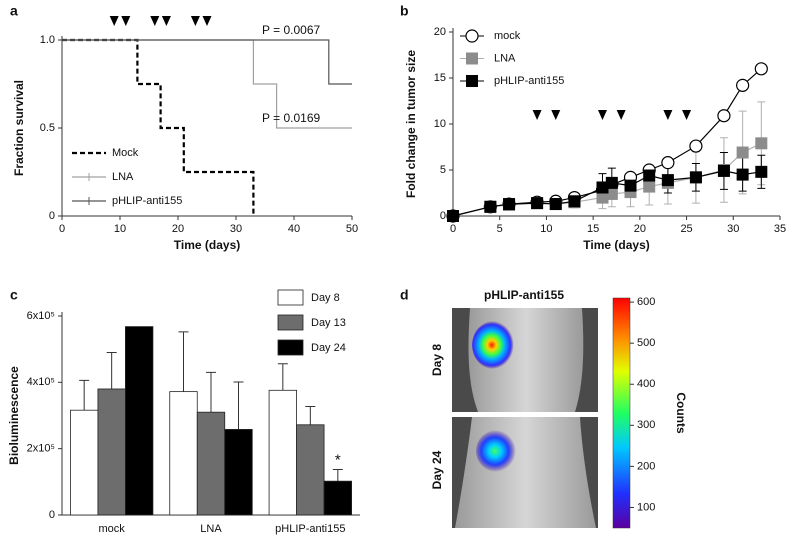 The height and width of the screenshot is (542, 800). What do you see at coordinates (14, 415) in the screenshot?
I see `y-axis-label: Bioluminescence` at bounding box center [14, 415].